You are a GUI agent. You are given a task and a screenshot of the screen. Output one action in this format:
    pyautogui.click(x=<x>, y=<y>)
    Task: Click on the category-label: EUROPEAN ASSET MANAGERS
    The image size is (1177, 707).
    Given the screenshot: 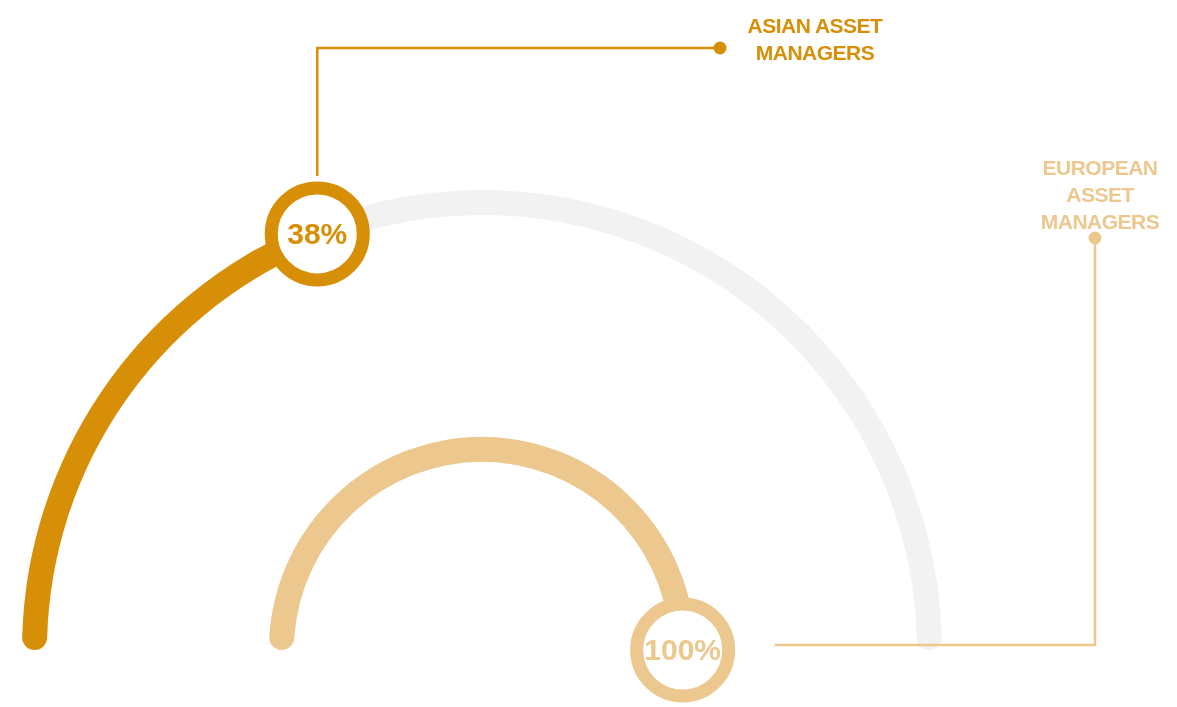 What is the action you would take?
    pyautogui.click(x=1100, y=195)
    